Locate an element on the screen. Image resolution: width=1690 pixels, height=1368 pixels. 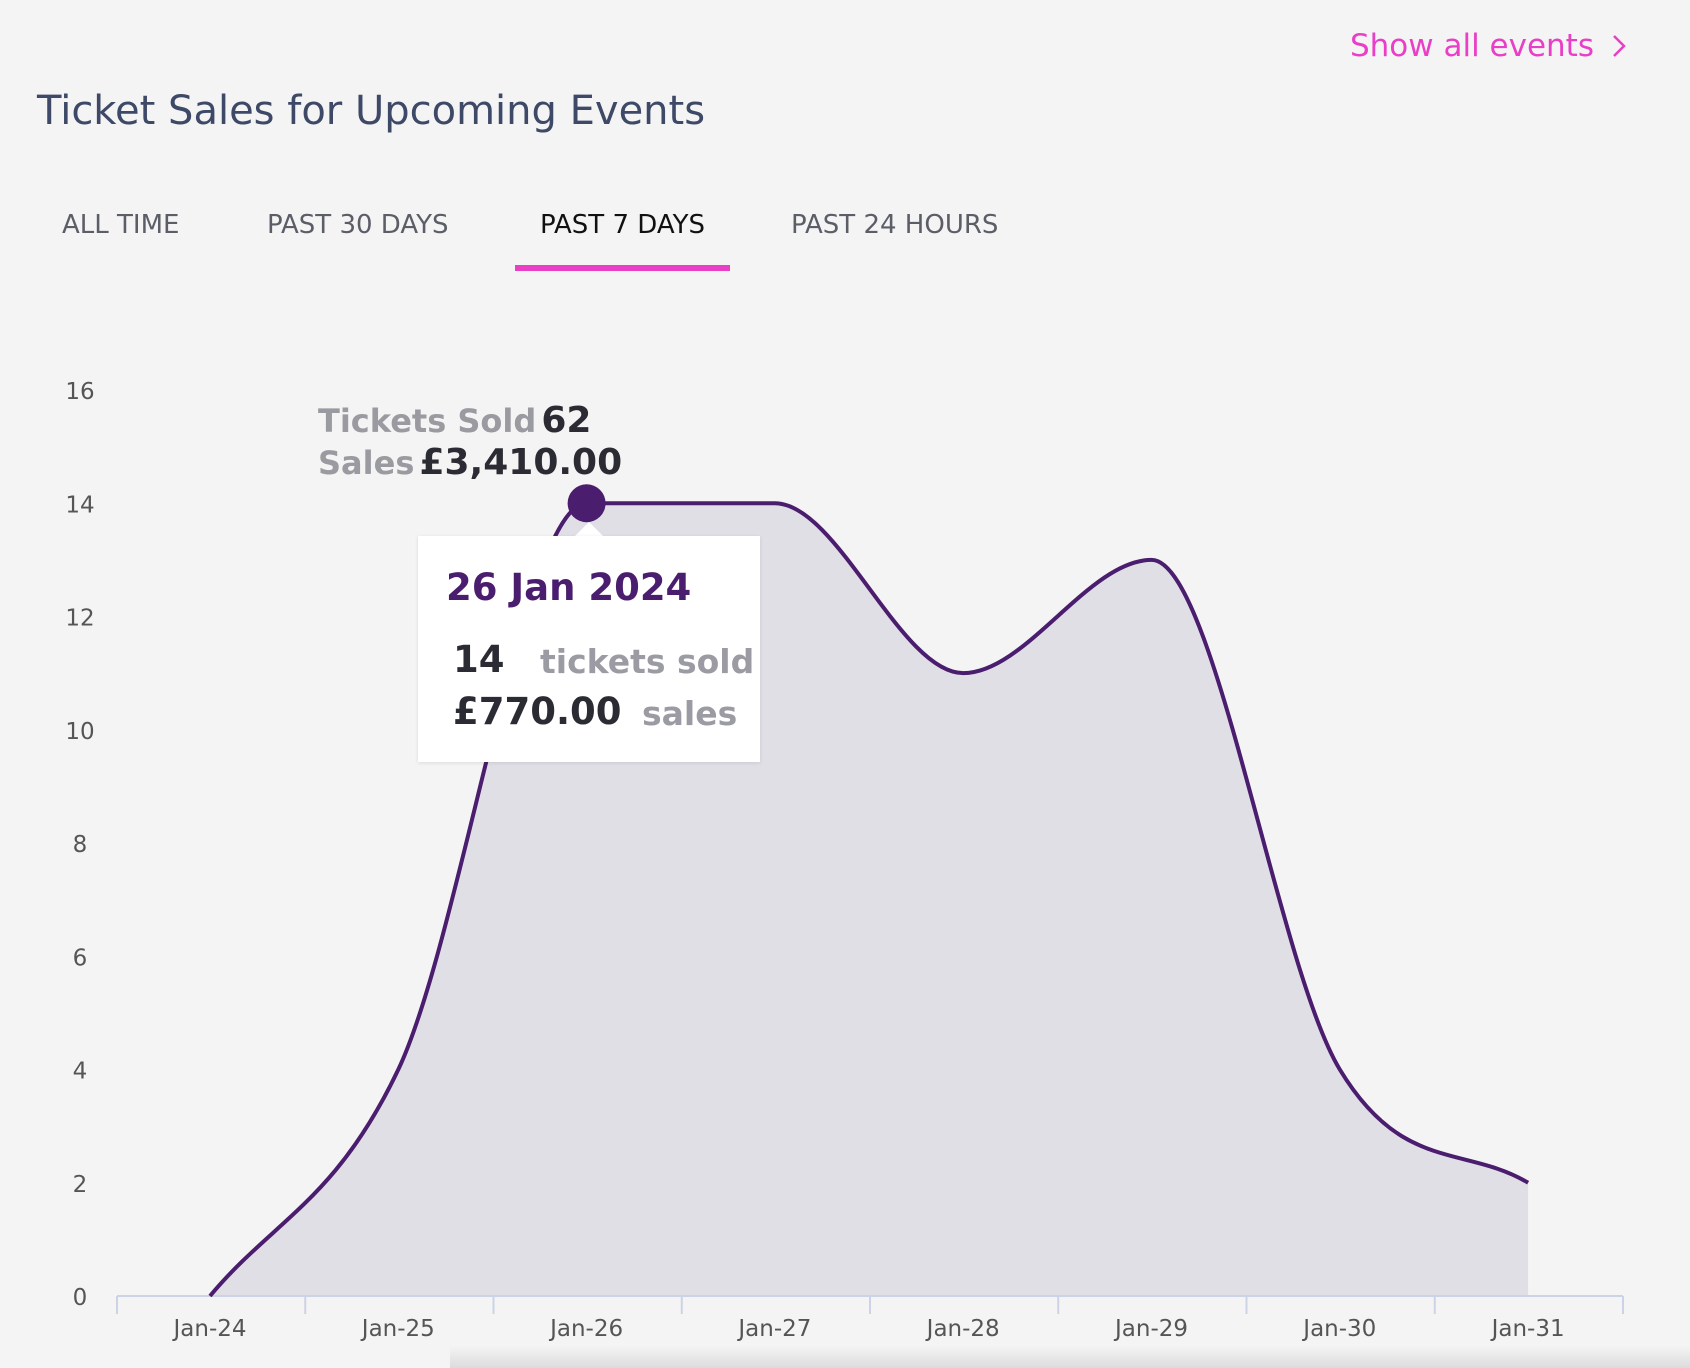
x-tick-label: Jan-27 is located at coordinates (773, 1329).